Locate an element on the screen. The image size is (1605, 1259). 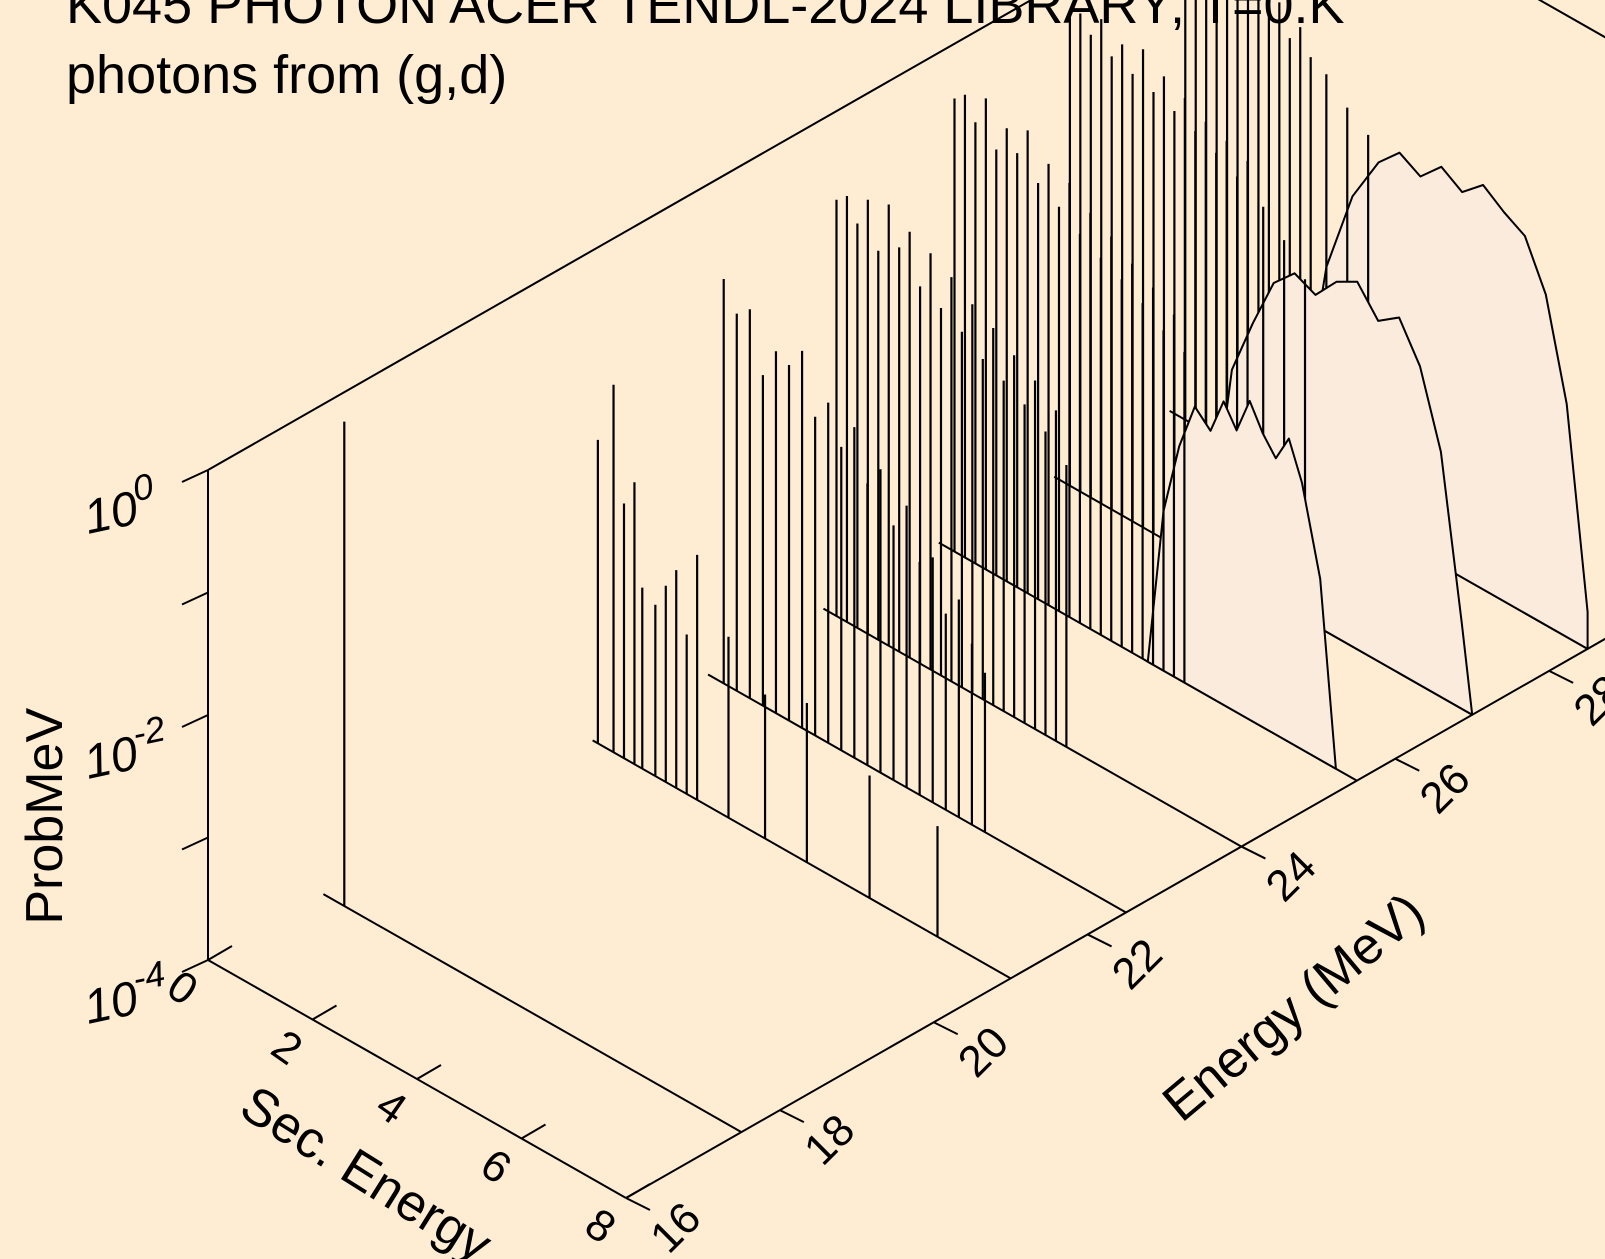
x-axis-title: Sec. Energy is located at coordinates (366, 1167).